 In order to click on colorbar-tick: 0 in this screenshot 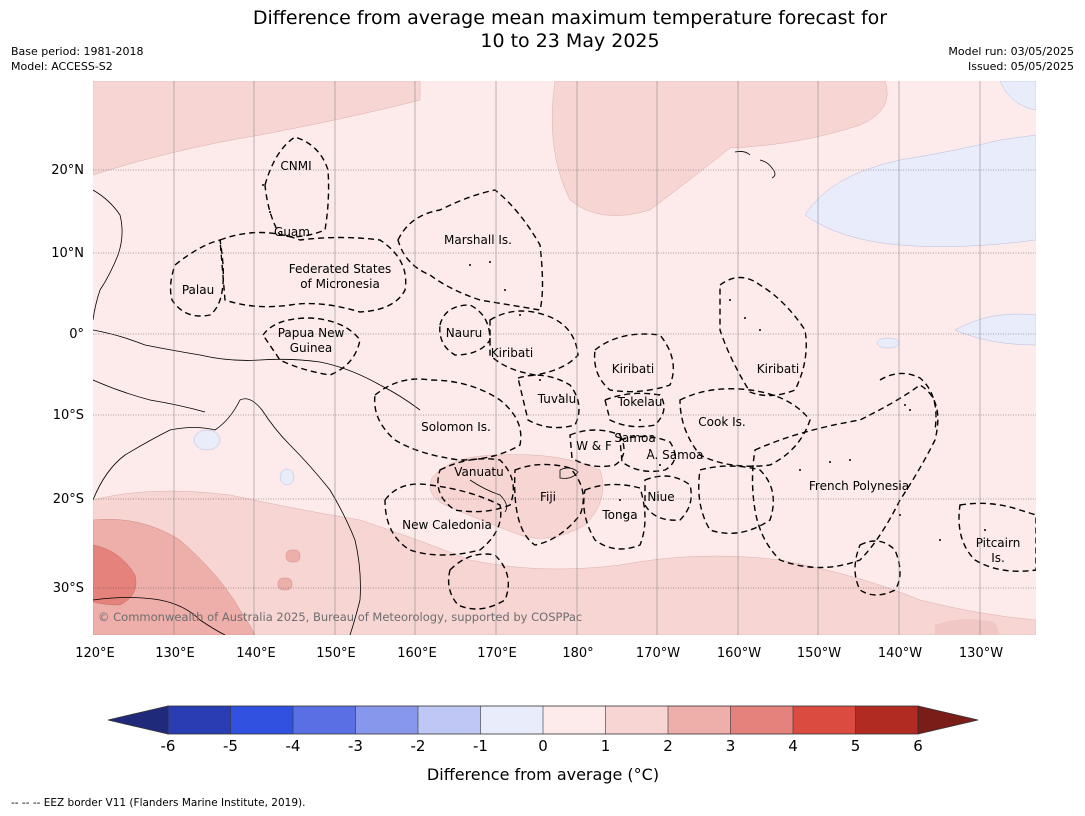, I will do `click(543, 746)`.